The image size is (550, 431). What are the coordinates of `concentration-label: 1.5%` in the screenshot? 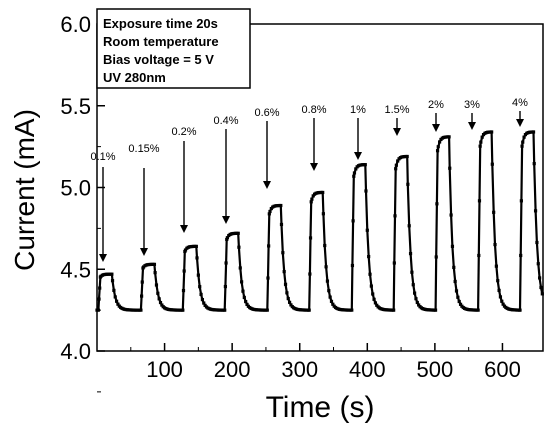 It's located at (396, 110).